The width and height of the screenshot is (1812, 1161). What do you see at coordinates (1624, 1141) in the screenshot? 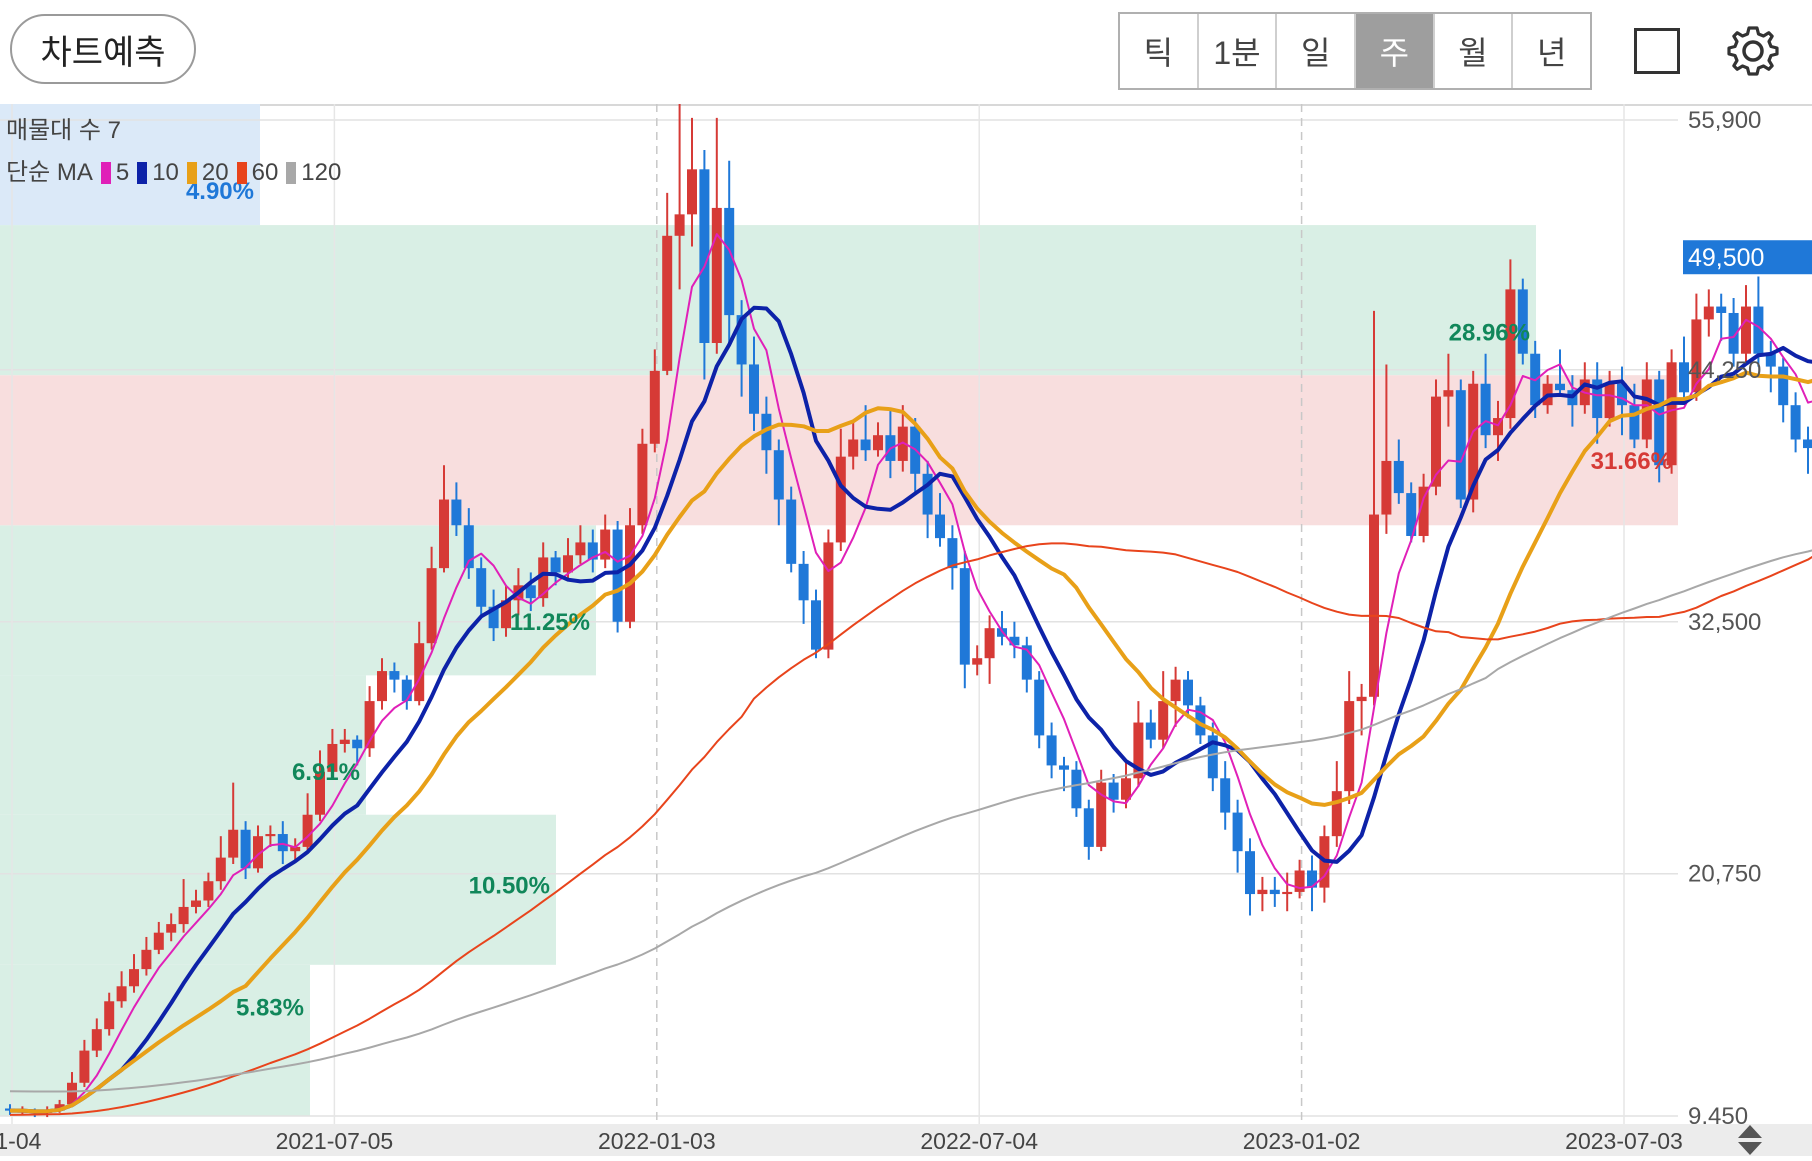
I see `x-tick-label: 2023-07-03` at bounding box center [1624, 1141].